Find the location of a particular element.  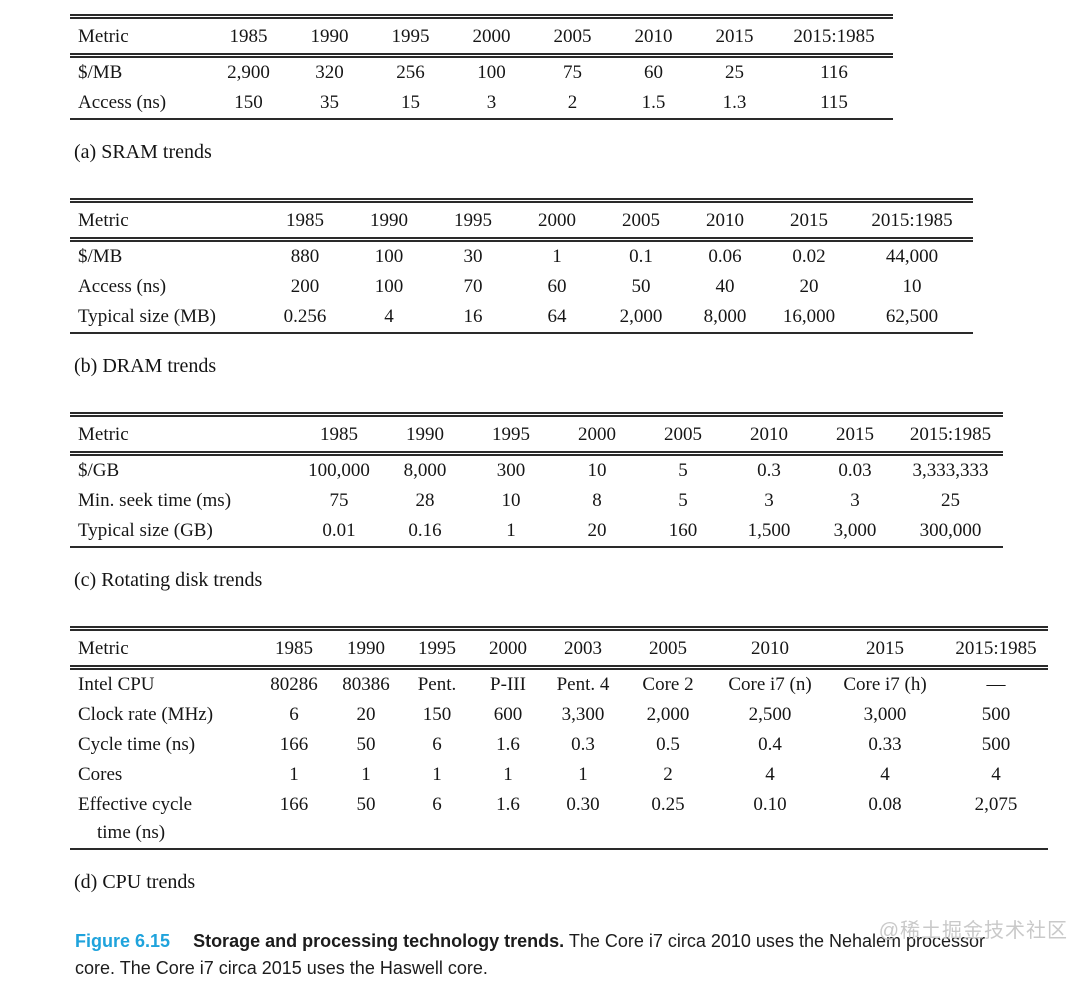

table-cell: 64 is located at coordinates (557, 316).